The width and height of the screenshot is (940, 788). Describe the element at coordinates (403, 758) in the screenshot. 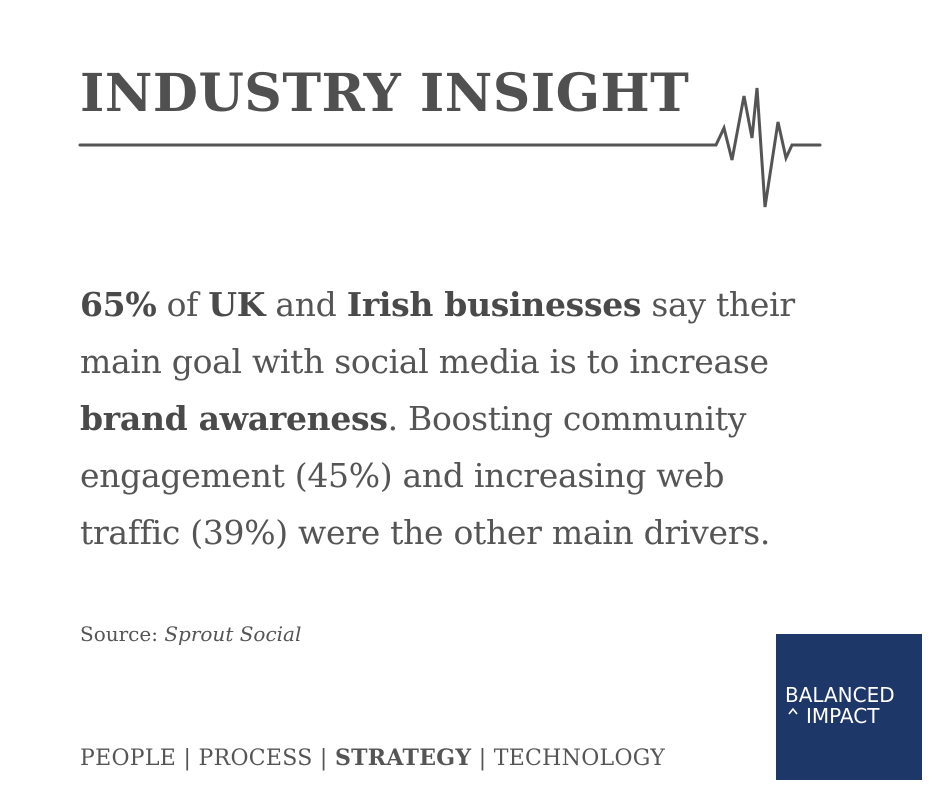

I see `footer-item-strategy: STRATEGY` at that location.